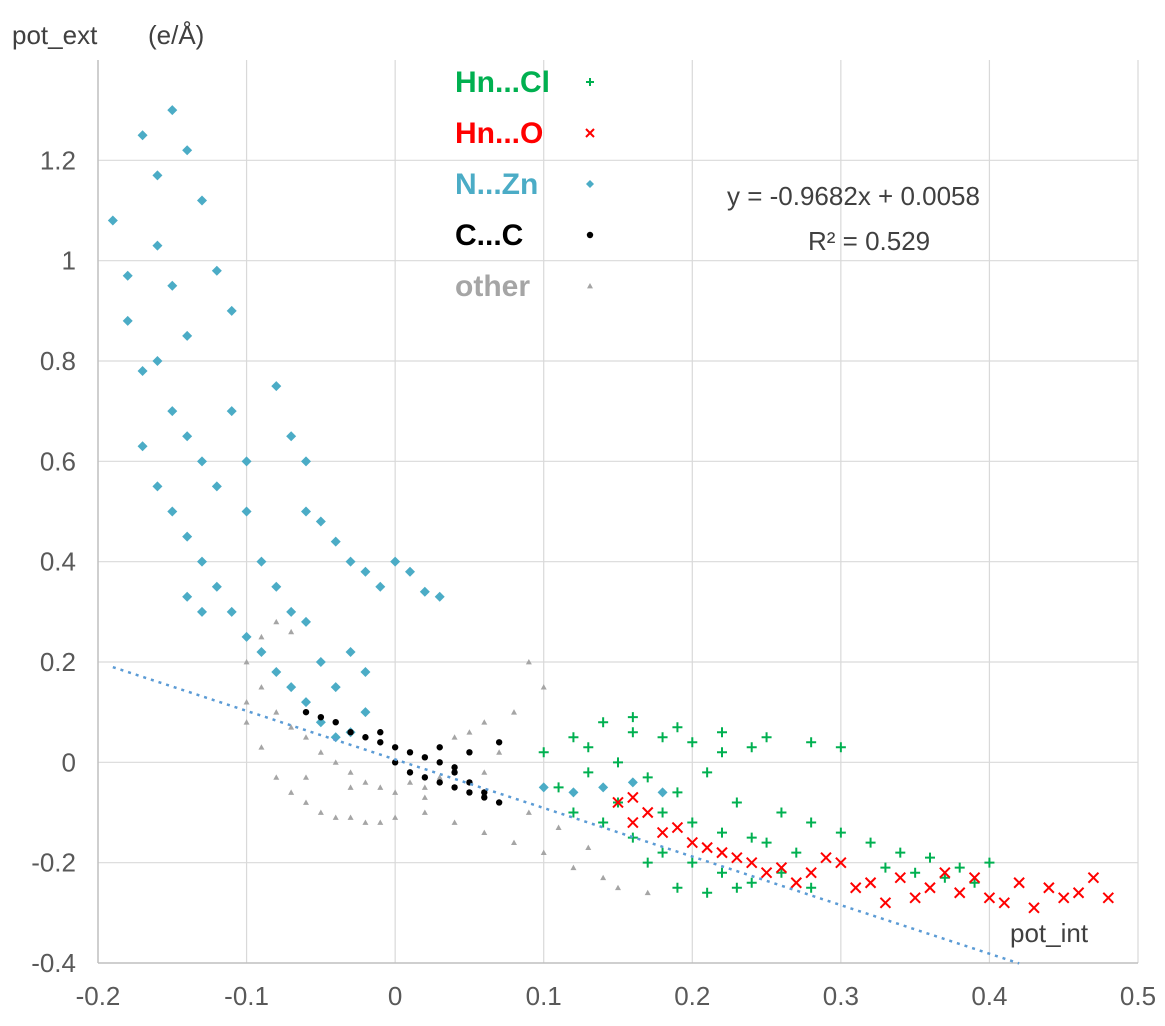 The image size is (1165, 1026). I want to click on y-axis-ticks: -0.4 -0.2 0 0.2 0.4 0.6 0.8 1 1.2, so click(53, 561).